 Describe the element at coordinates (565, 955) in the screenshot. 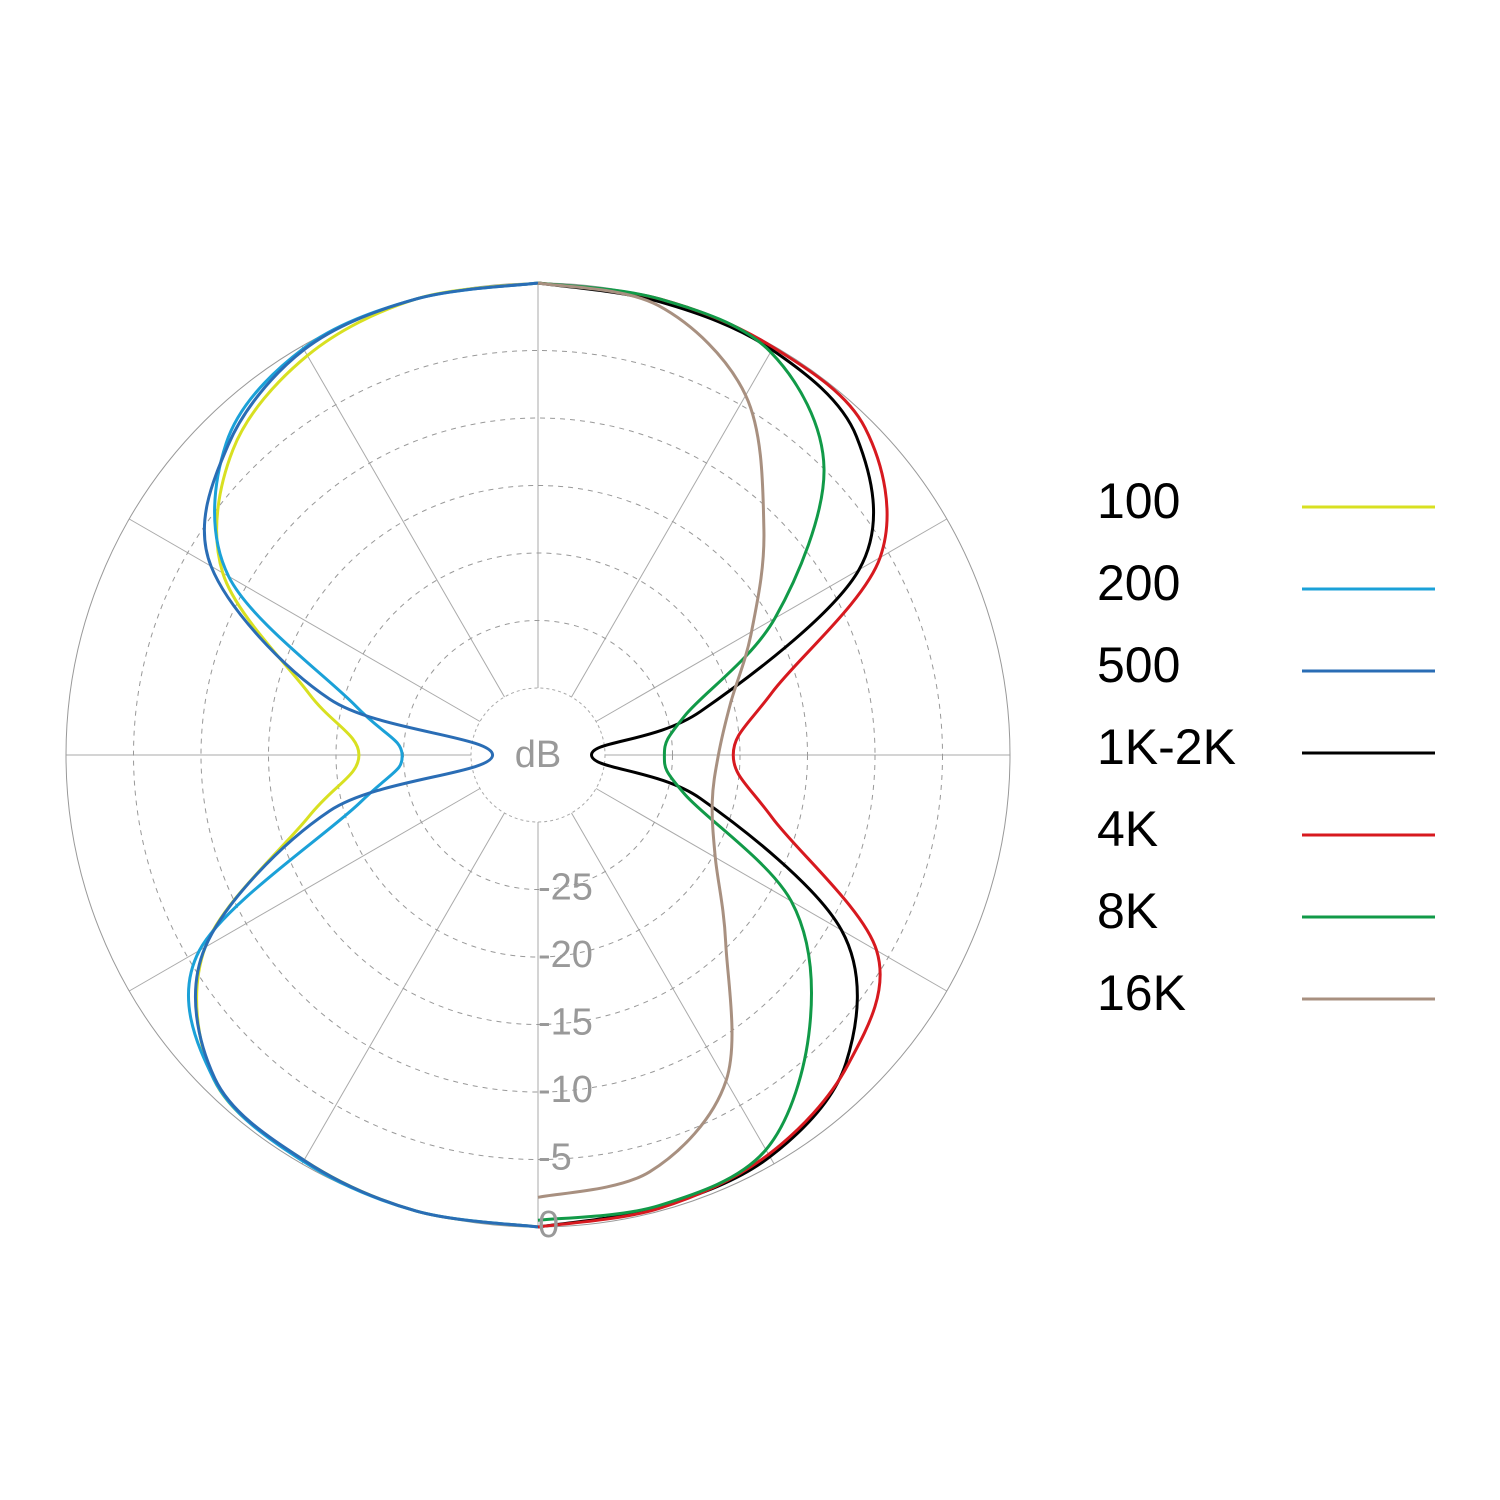

I see `r-tick-label: -20` at that location.